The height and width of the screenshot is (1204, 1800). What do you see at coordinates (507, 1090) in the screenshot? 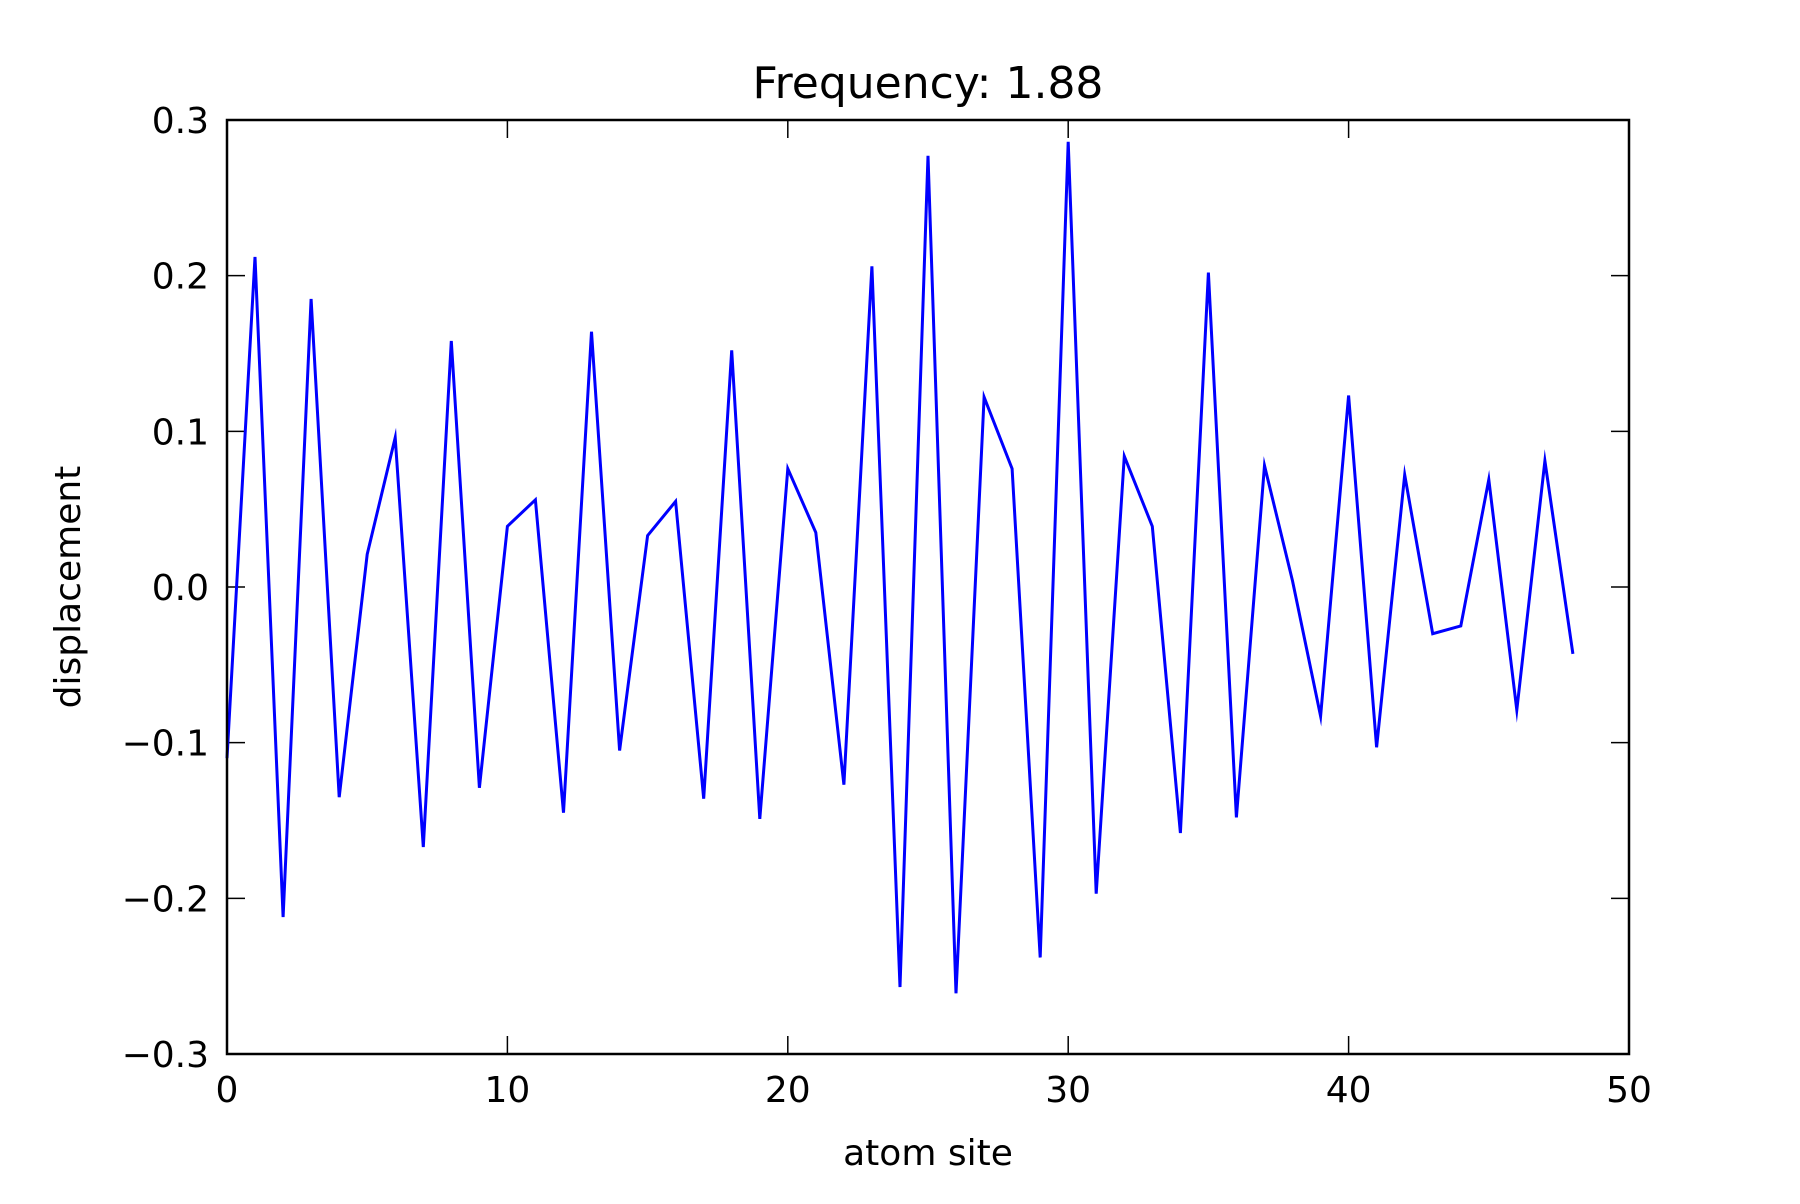
I see `x-tick-label: 10` at bounding box center [507, 1090].